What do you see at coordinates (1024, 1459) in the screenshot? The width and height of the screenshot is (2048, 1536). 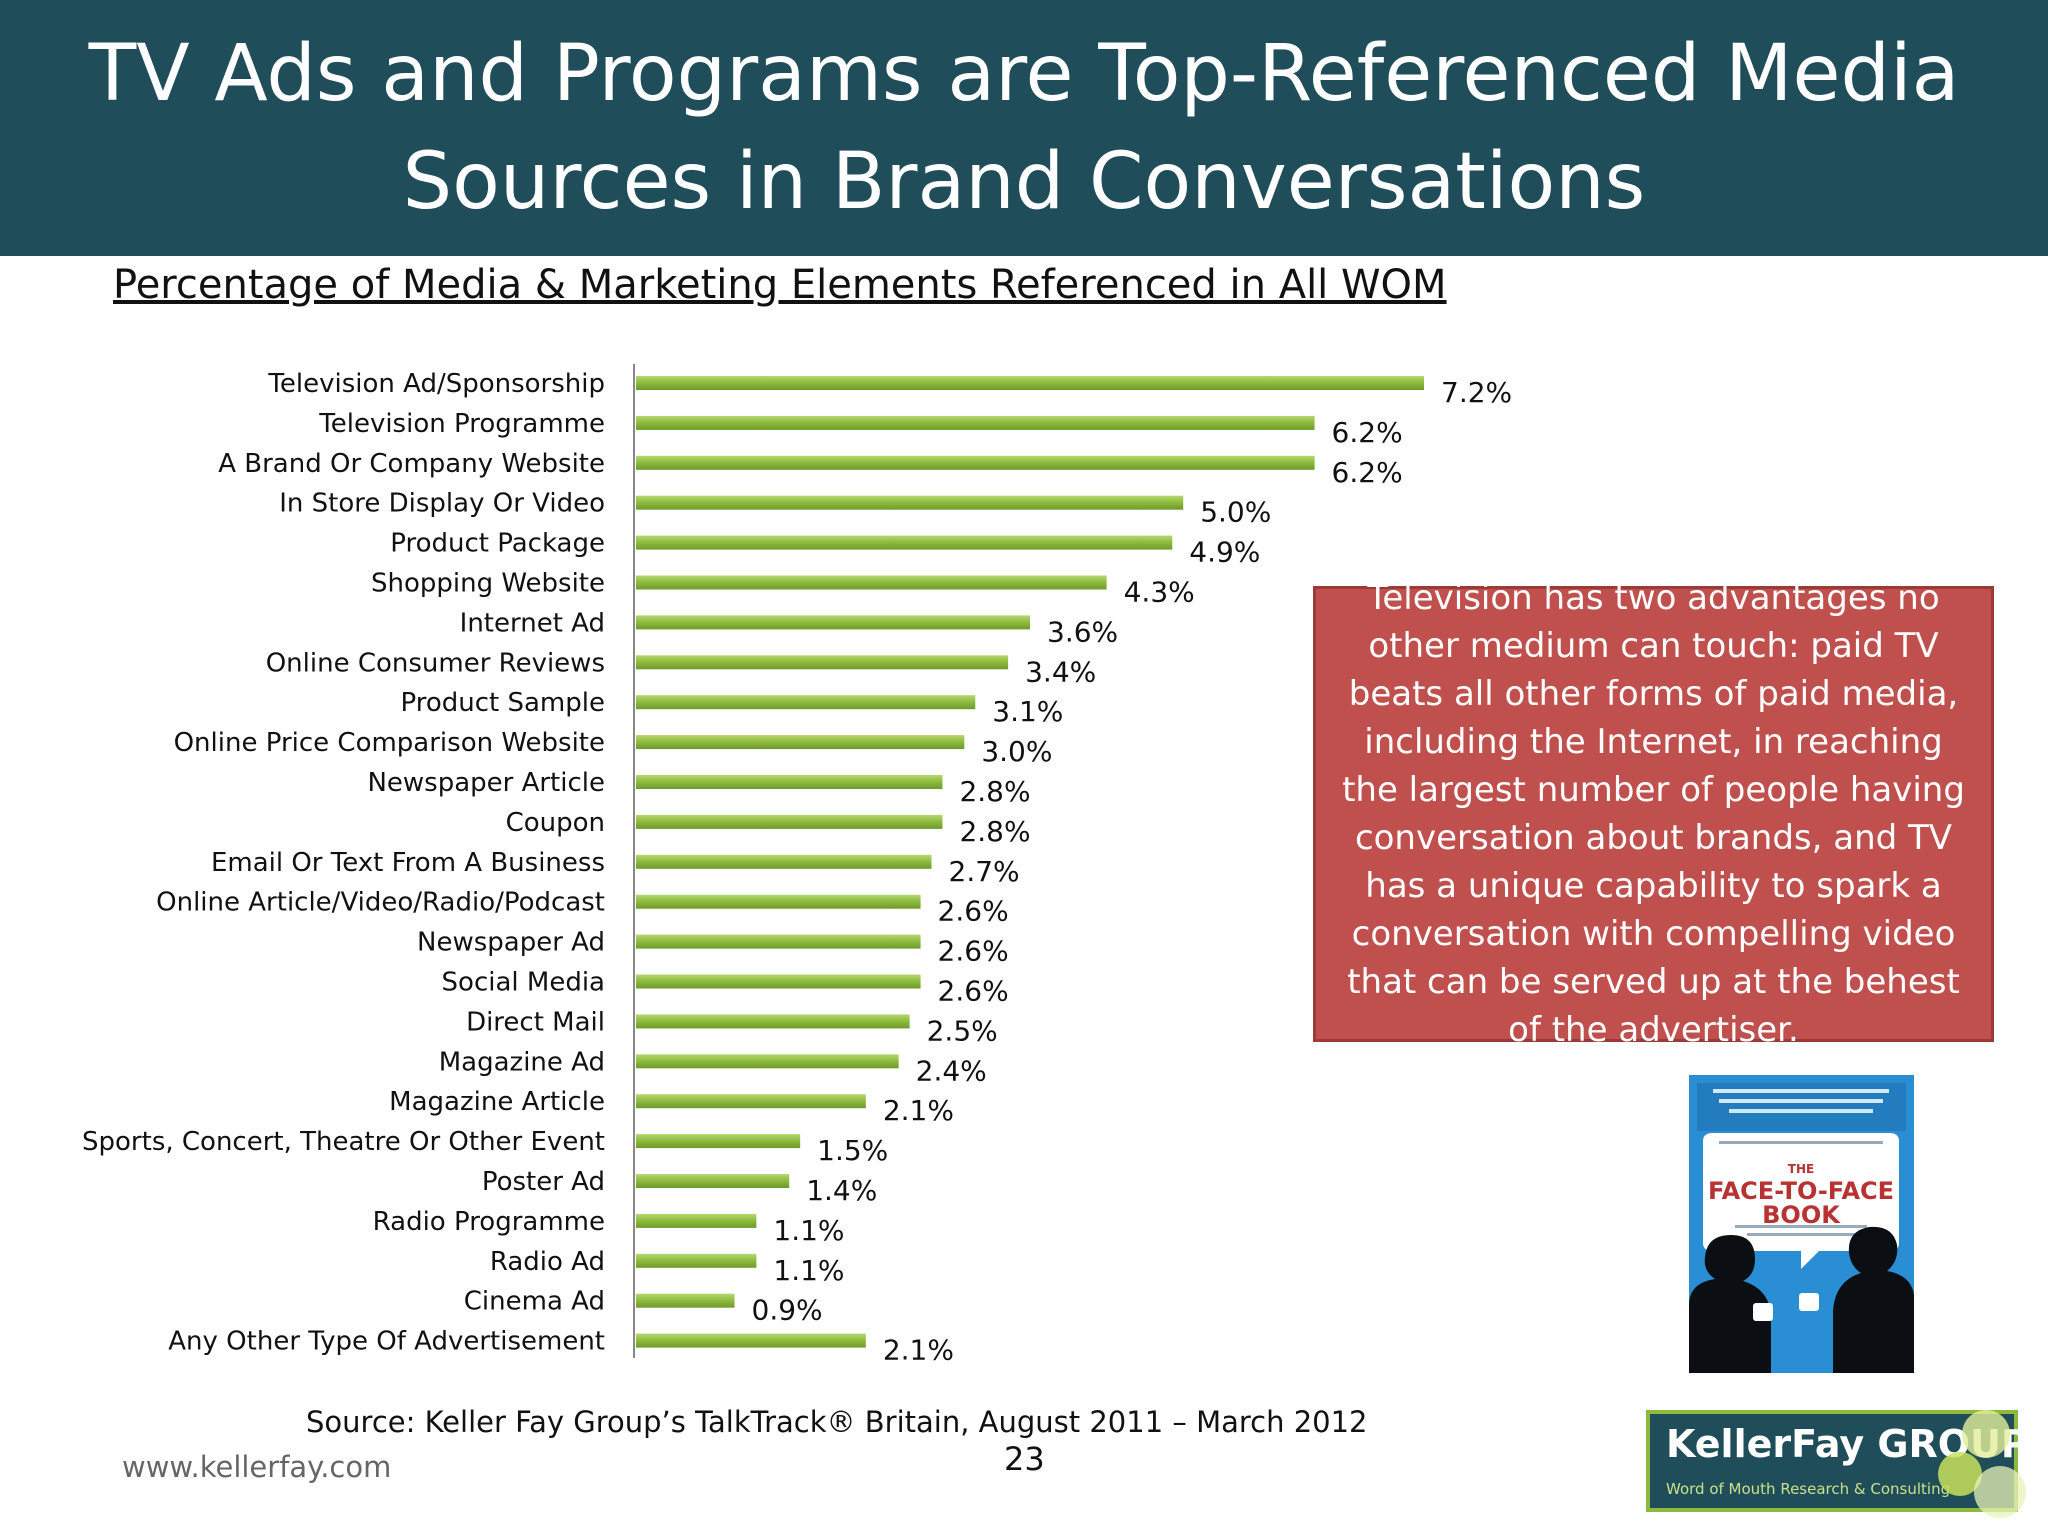 I see `page-number: 23` at bounding box center [1024, 1459].